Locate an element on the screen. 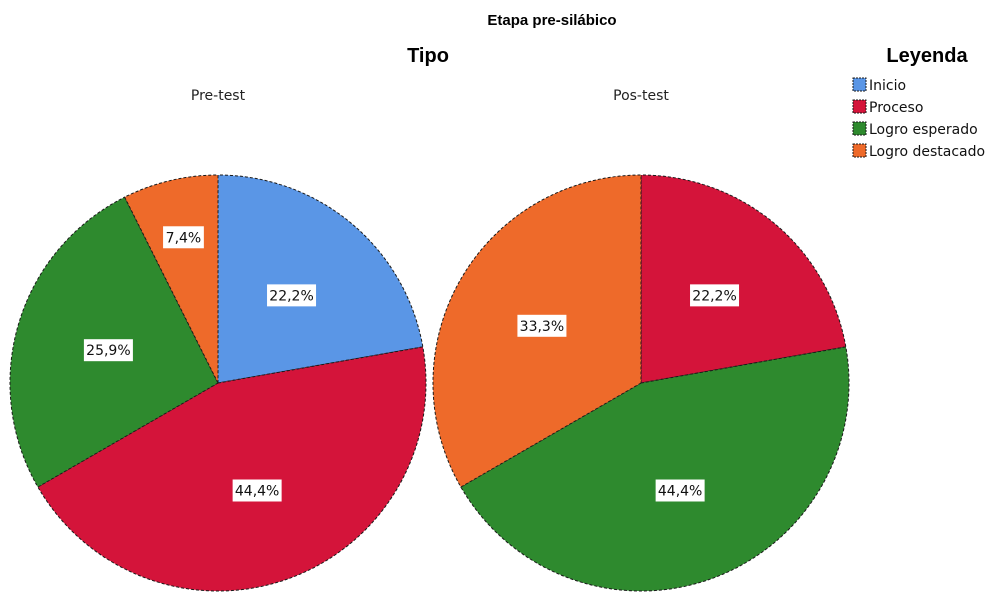  legend-swatch-inicio is located at coordinates (859, 84).